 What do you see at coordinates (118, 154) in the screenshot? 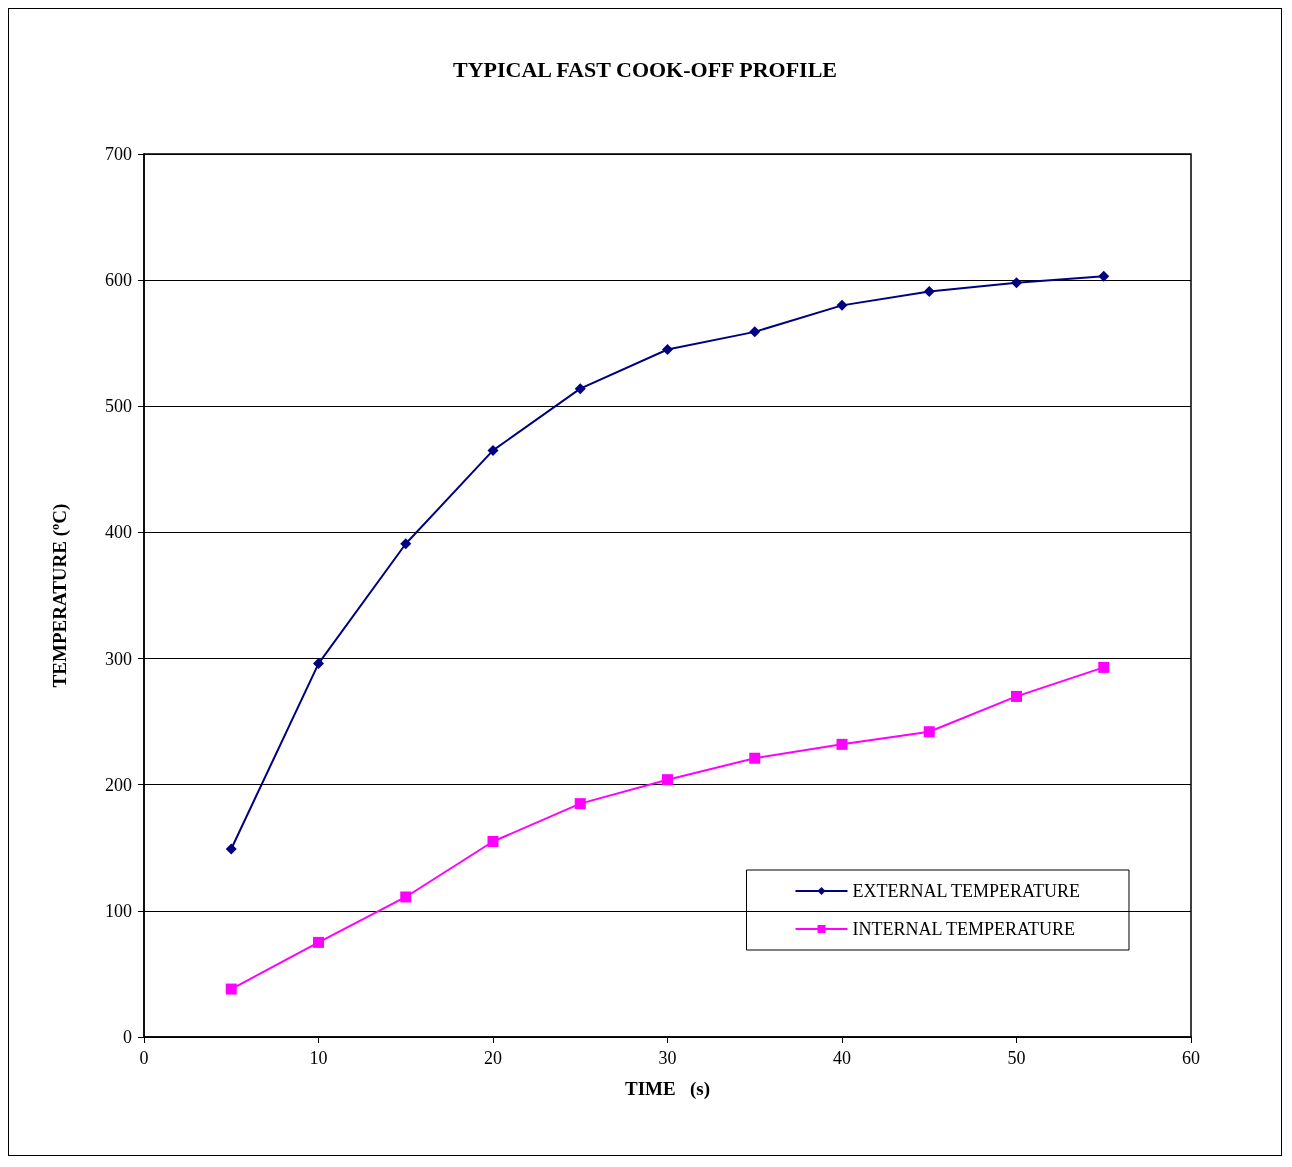
I see `y-tick-label: 700` at bounding box center [118, 154].